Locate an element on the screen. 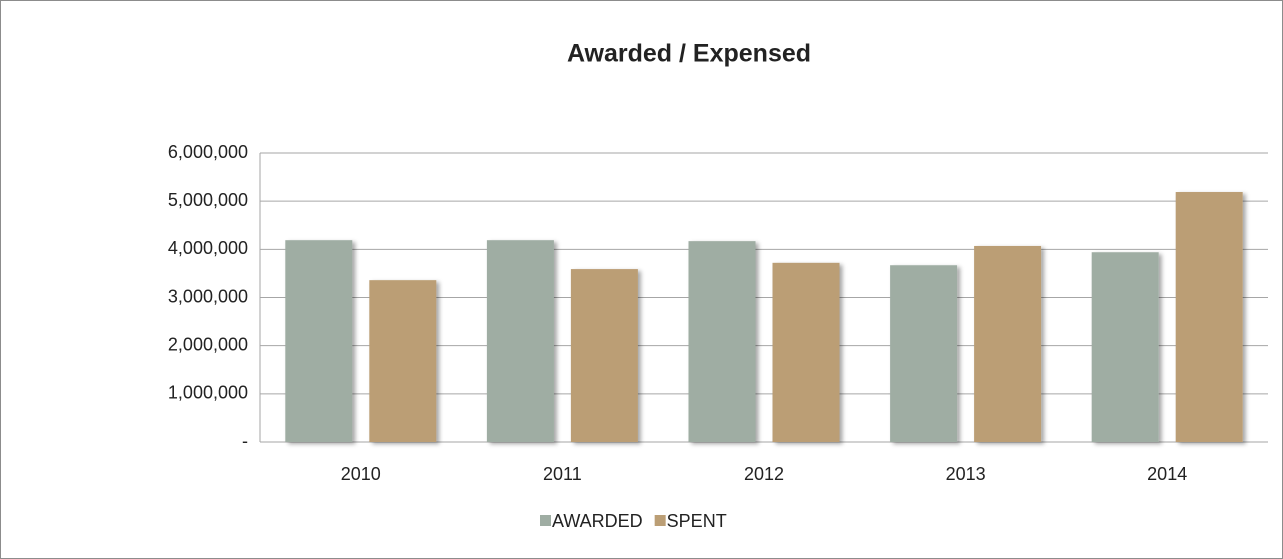  y-tick-label: 6,000,000 is located at coordinates (208, 152).